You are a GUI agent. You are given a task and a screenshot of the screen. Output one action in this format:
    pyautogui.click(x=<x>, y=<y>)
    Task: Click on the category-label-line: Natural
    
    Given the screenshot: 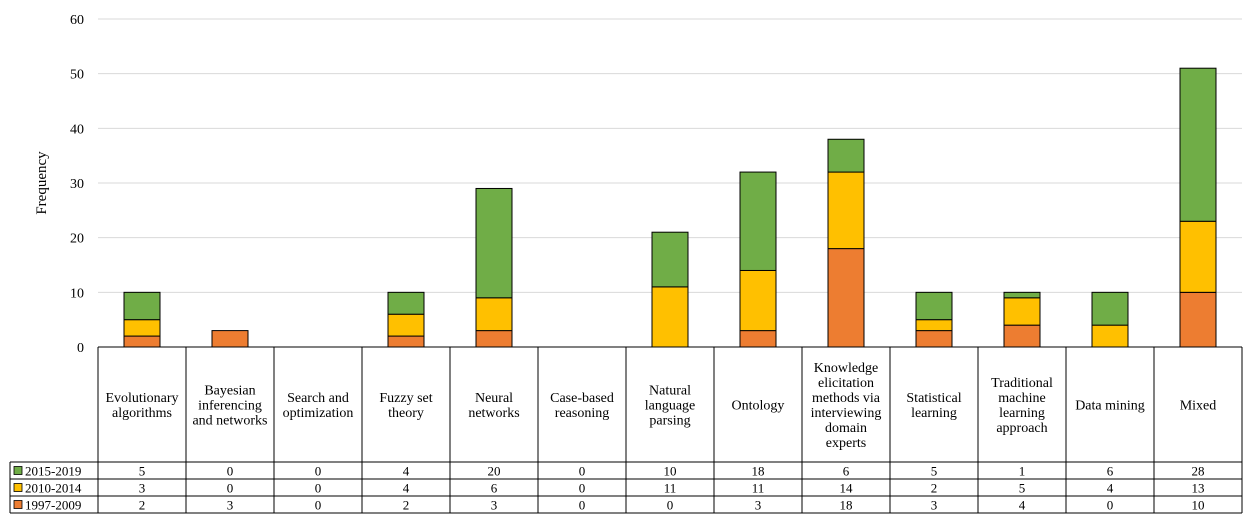 What is the action you would take?
    pyautogui.click(x=670, y=391)
    